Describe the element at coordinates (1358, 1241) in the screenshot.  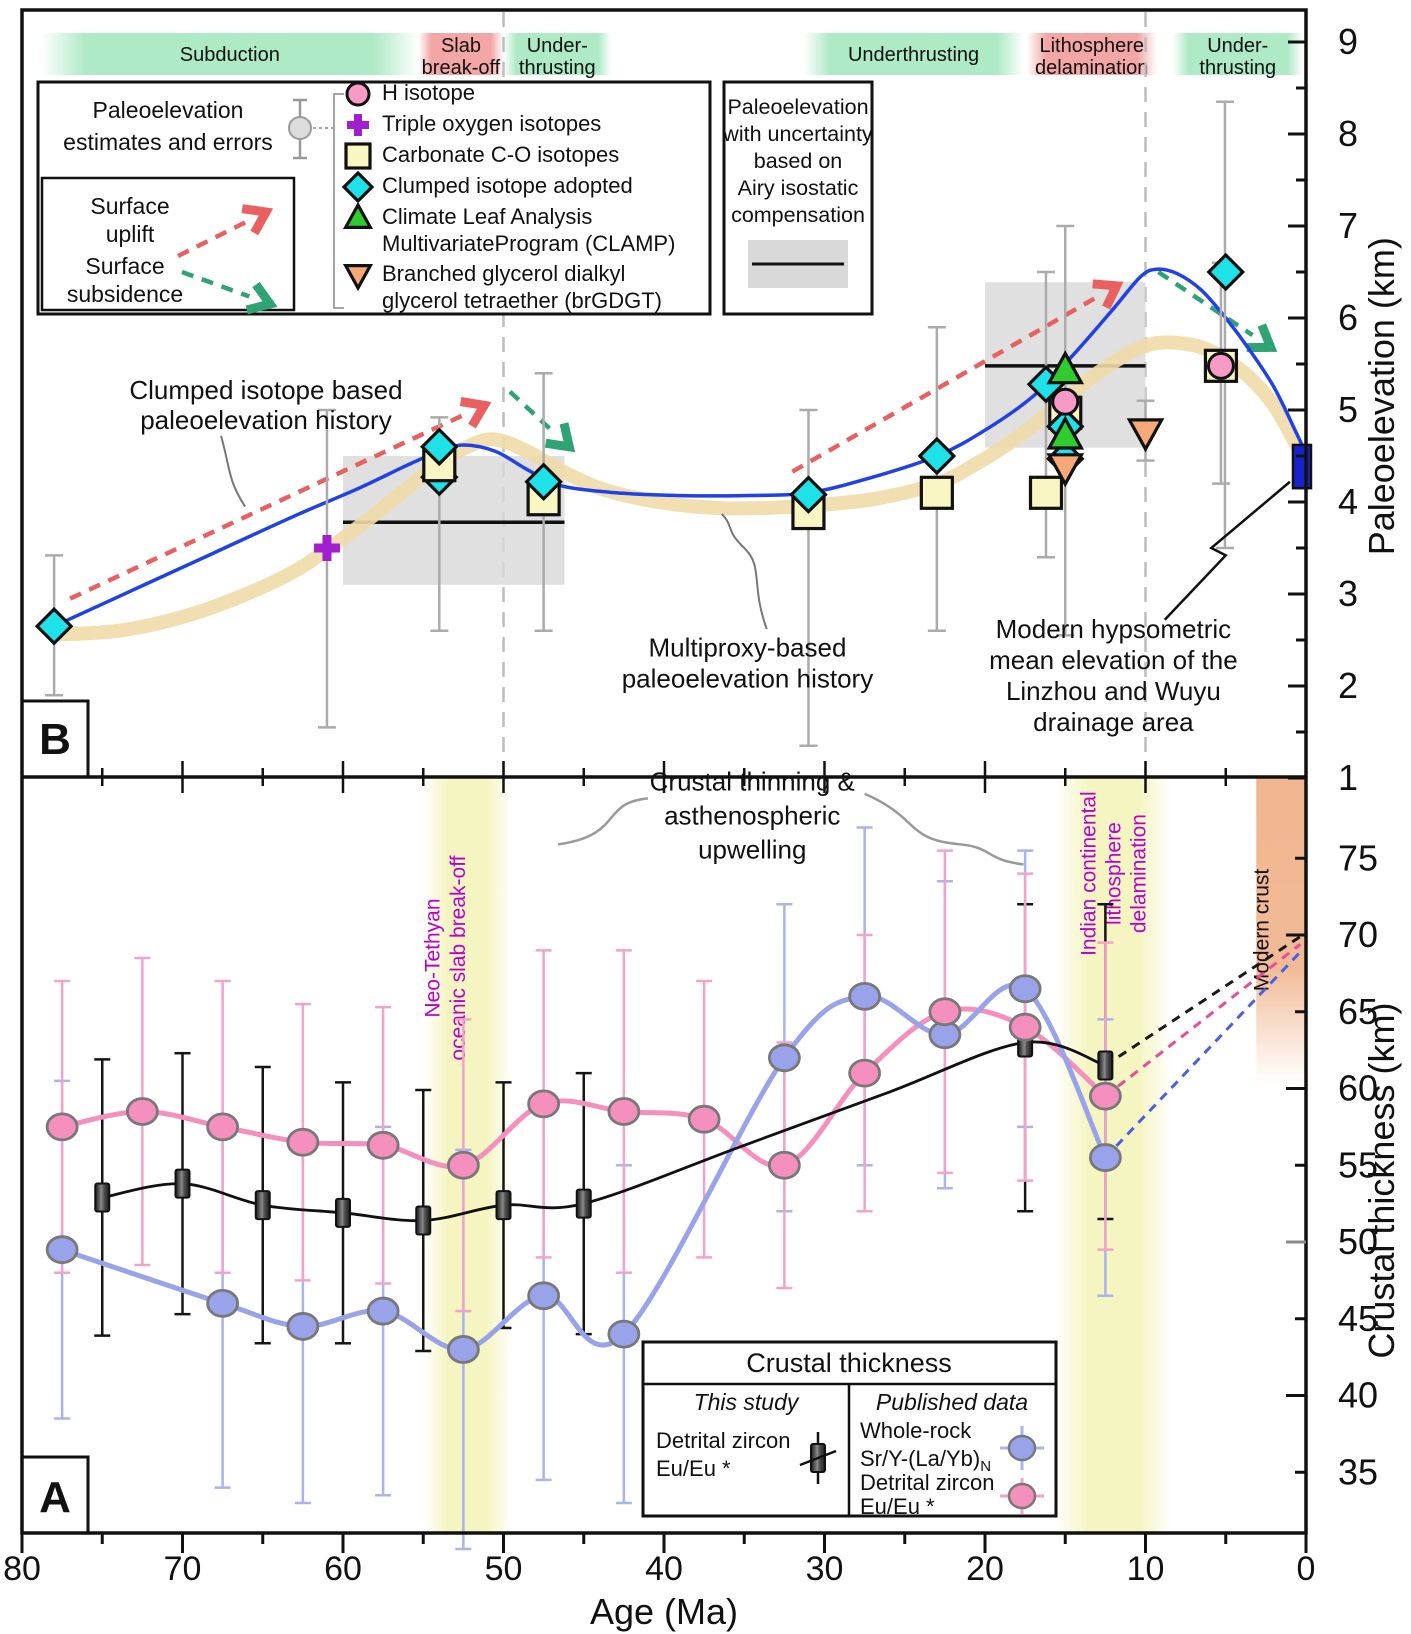
I see `y-tick-label-a: 50` at that location.